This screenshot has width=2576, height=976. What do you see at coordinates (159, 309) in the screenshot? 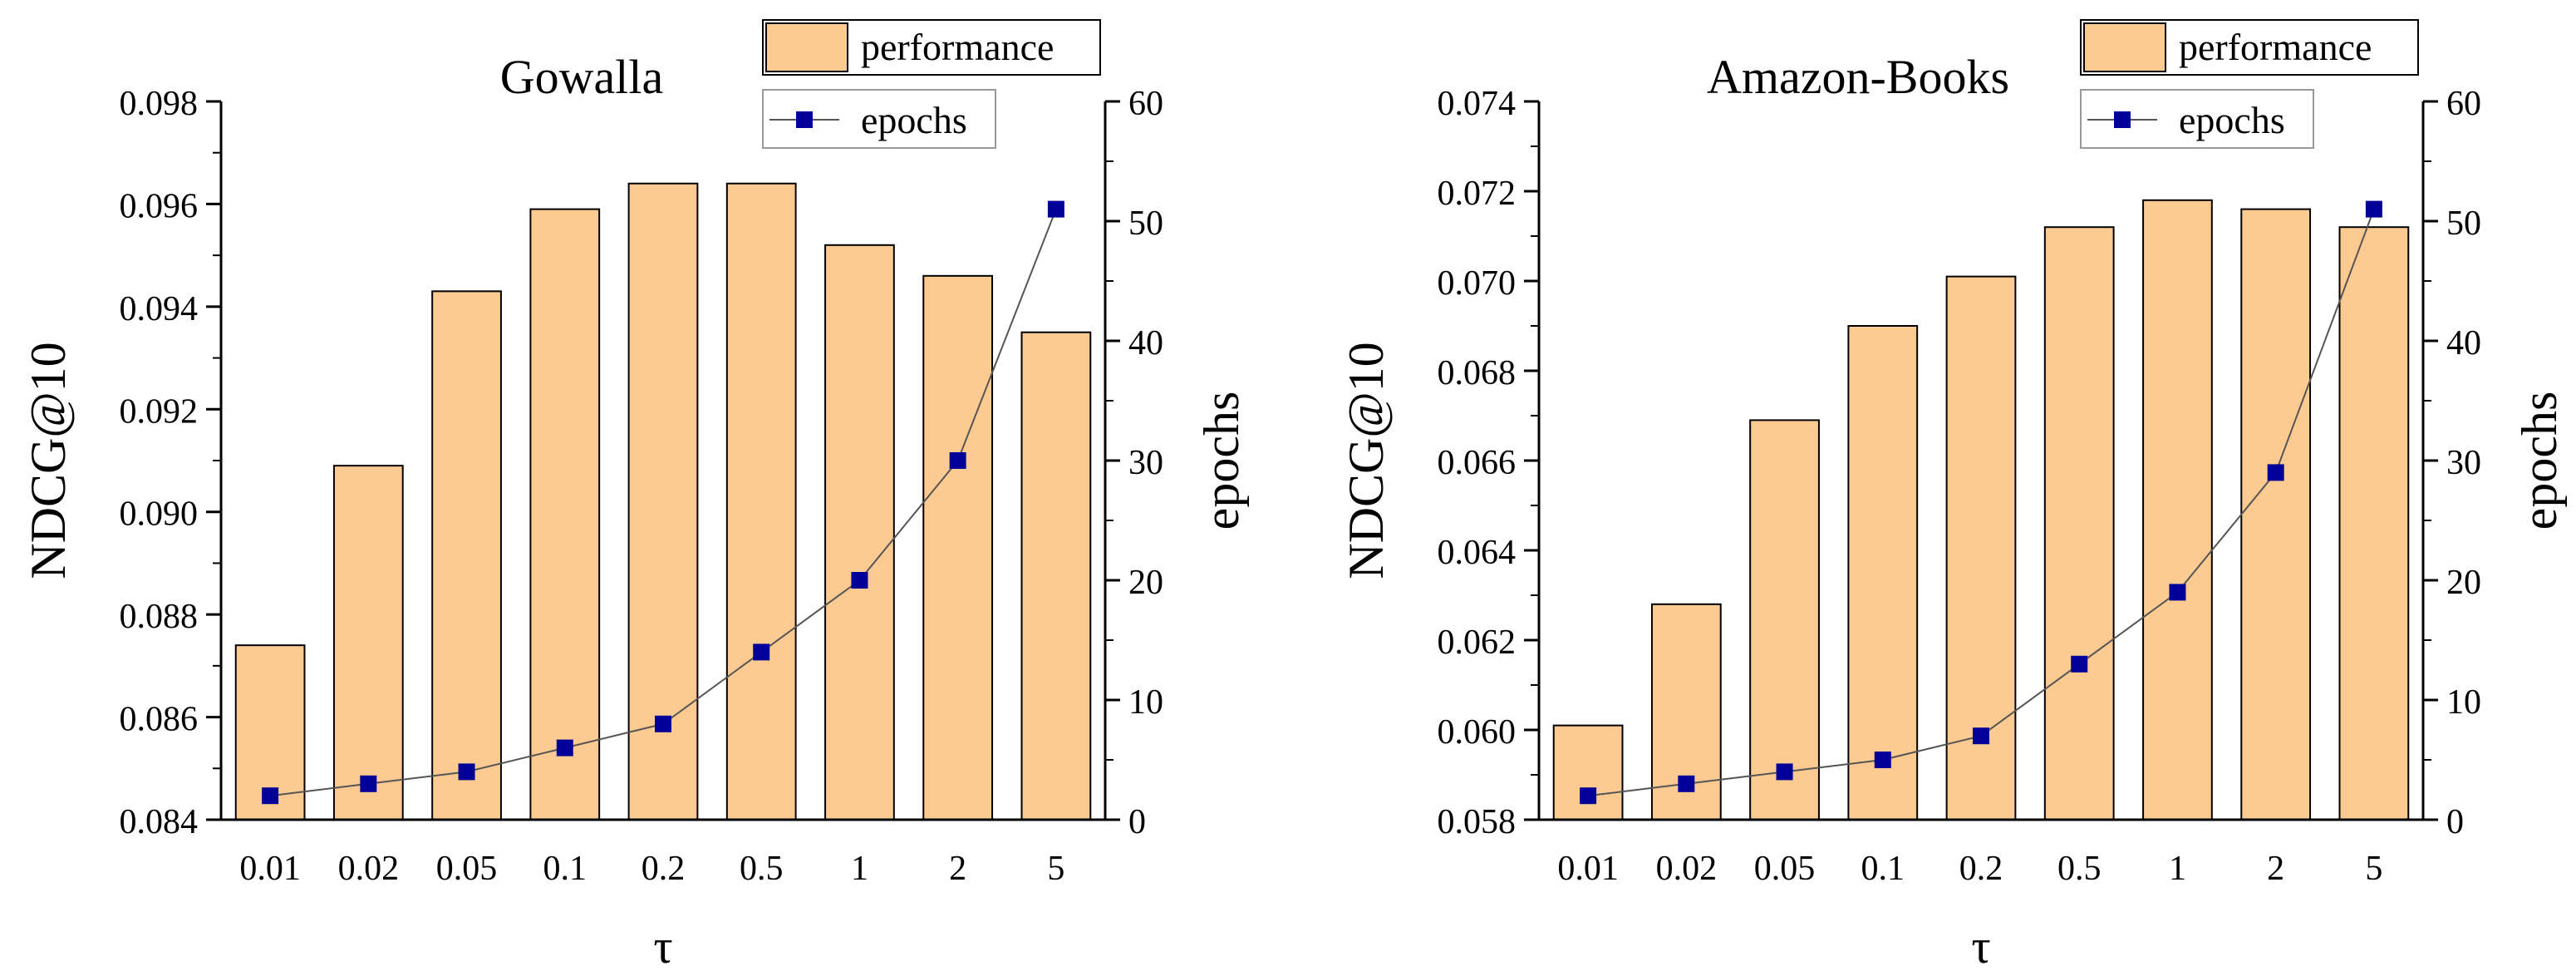
I see `y-tick-label: 0.094` at bounding box center [159, 309].